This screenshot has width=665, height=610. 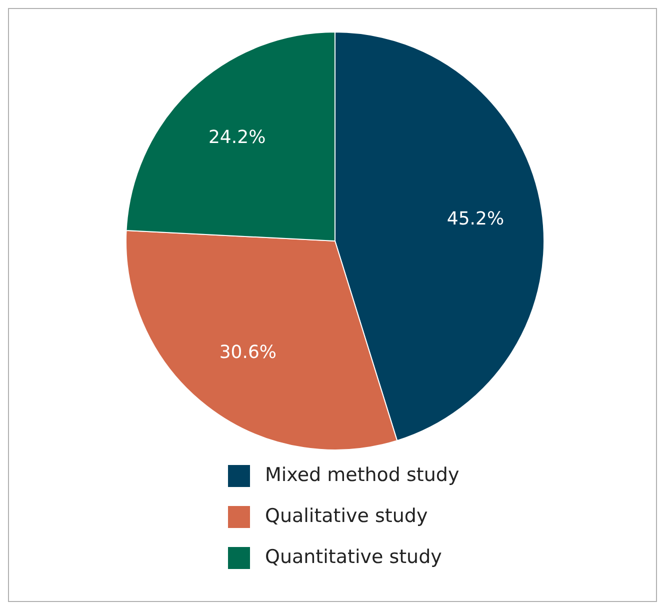 What do you see at coordinates (353, 557) in the screenshot?
I see `legend-label: Quantitative study` at bounding box center [353, 557].